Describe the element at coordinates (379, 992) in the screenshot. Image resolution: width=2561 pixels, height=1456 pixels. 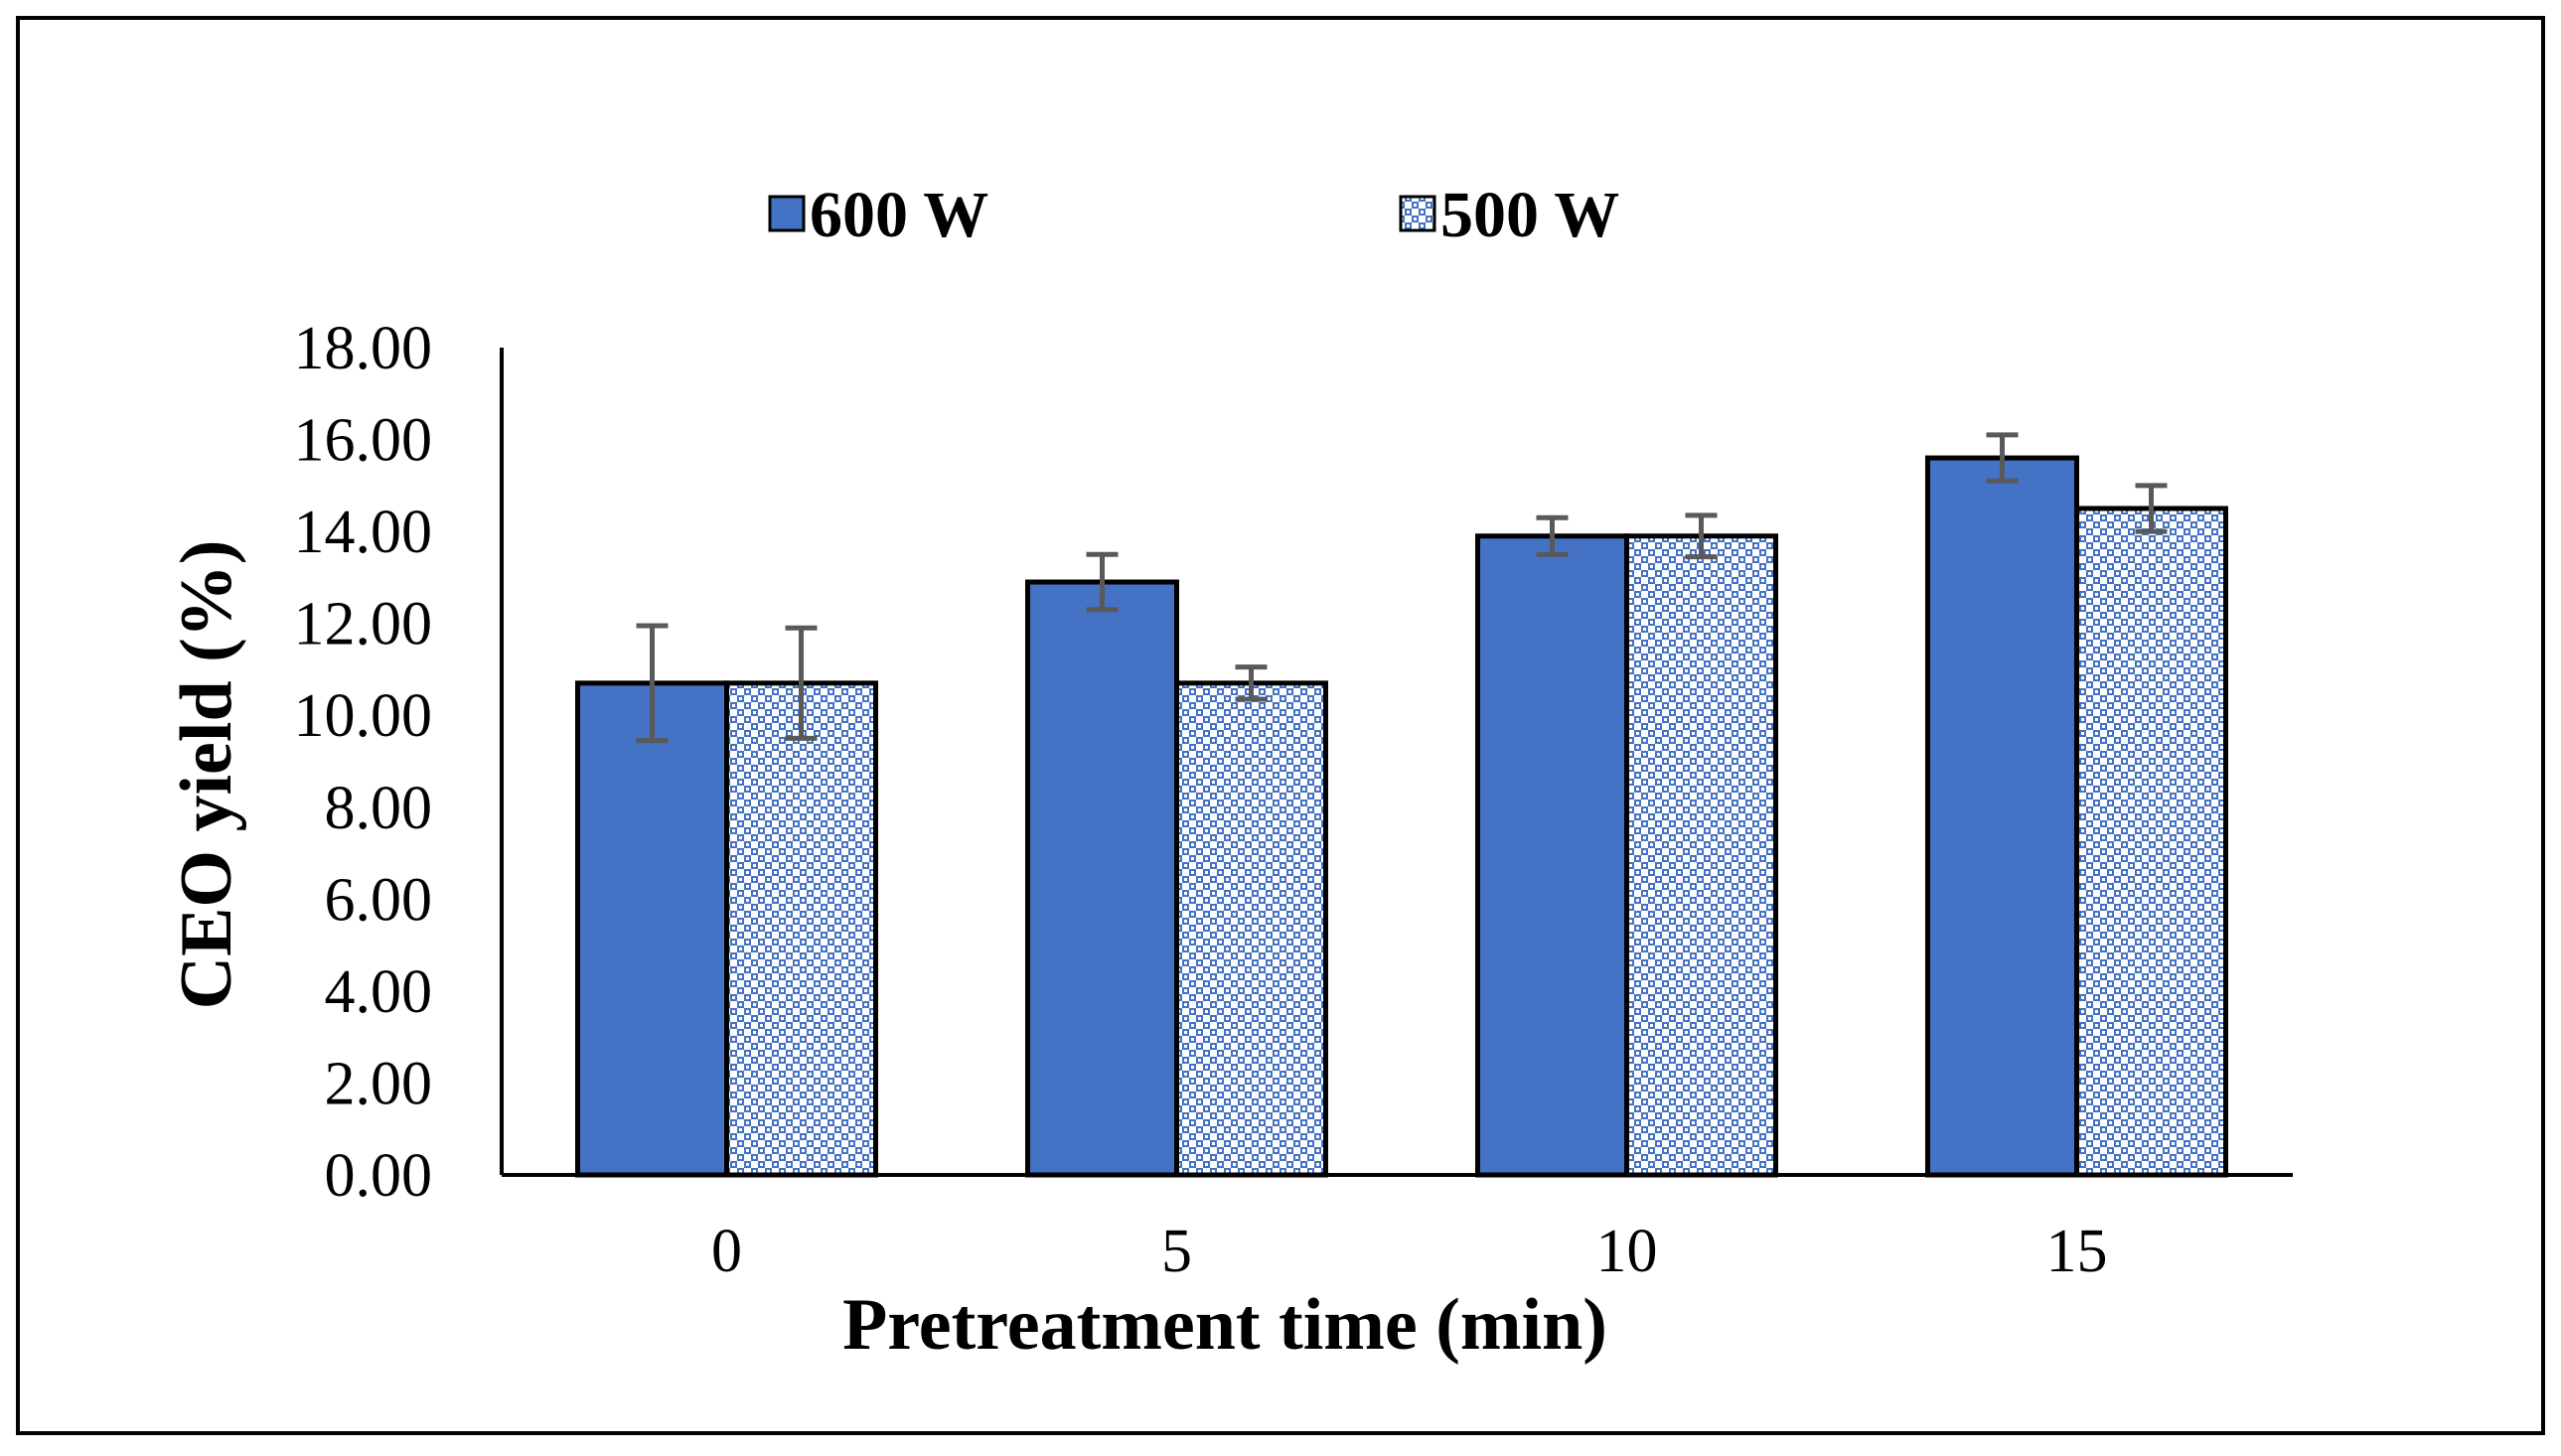
I see `y-tick-label-4-00: 4.00` at that location.